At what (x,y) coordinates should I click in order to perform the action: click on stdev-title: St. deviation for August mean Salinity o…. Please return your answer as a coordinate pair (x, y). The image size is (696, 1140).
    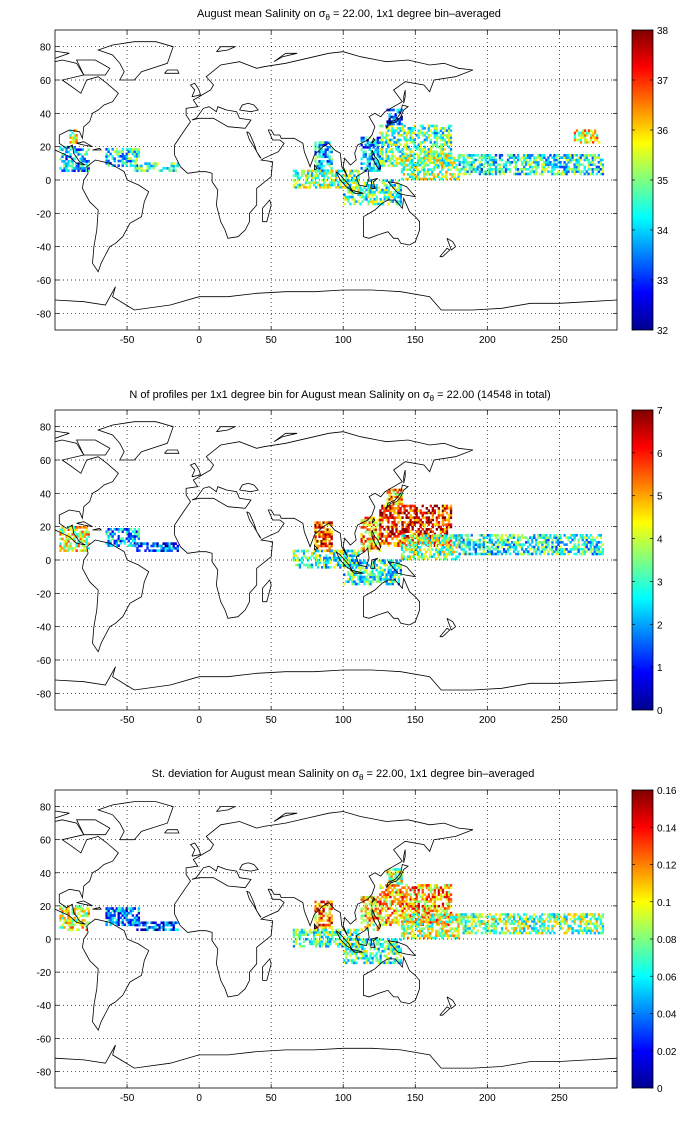
    Looking at the image, I should click on (343, 775).